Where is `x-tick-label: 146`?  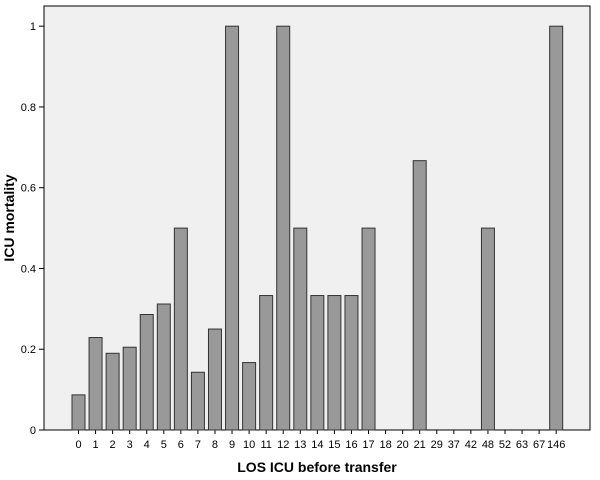 x-tick-label: 146 is located at coordinates (556, 445).